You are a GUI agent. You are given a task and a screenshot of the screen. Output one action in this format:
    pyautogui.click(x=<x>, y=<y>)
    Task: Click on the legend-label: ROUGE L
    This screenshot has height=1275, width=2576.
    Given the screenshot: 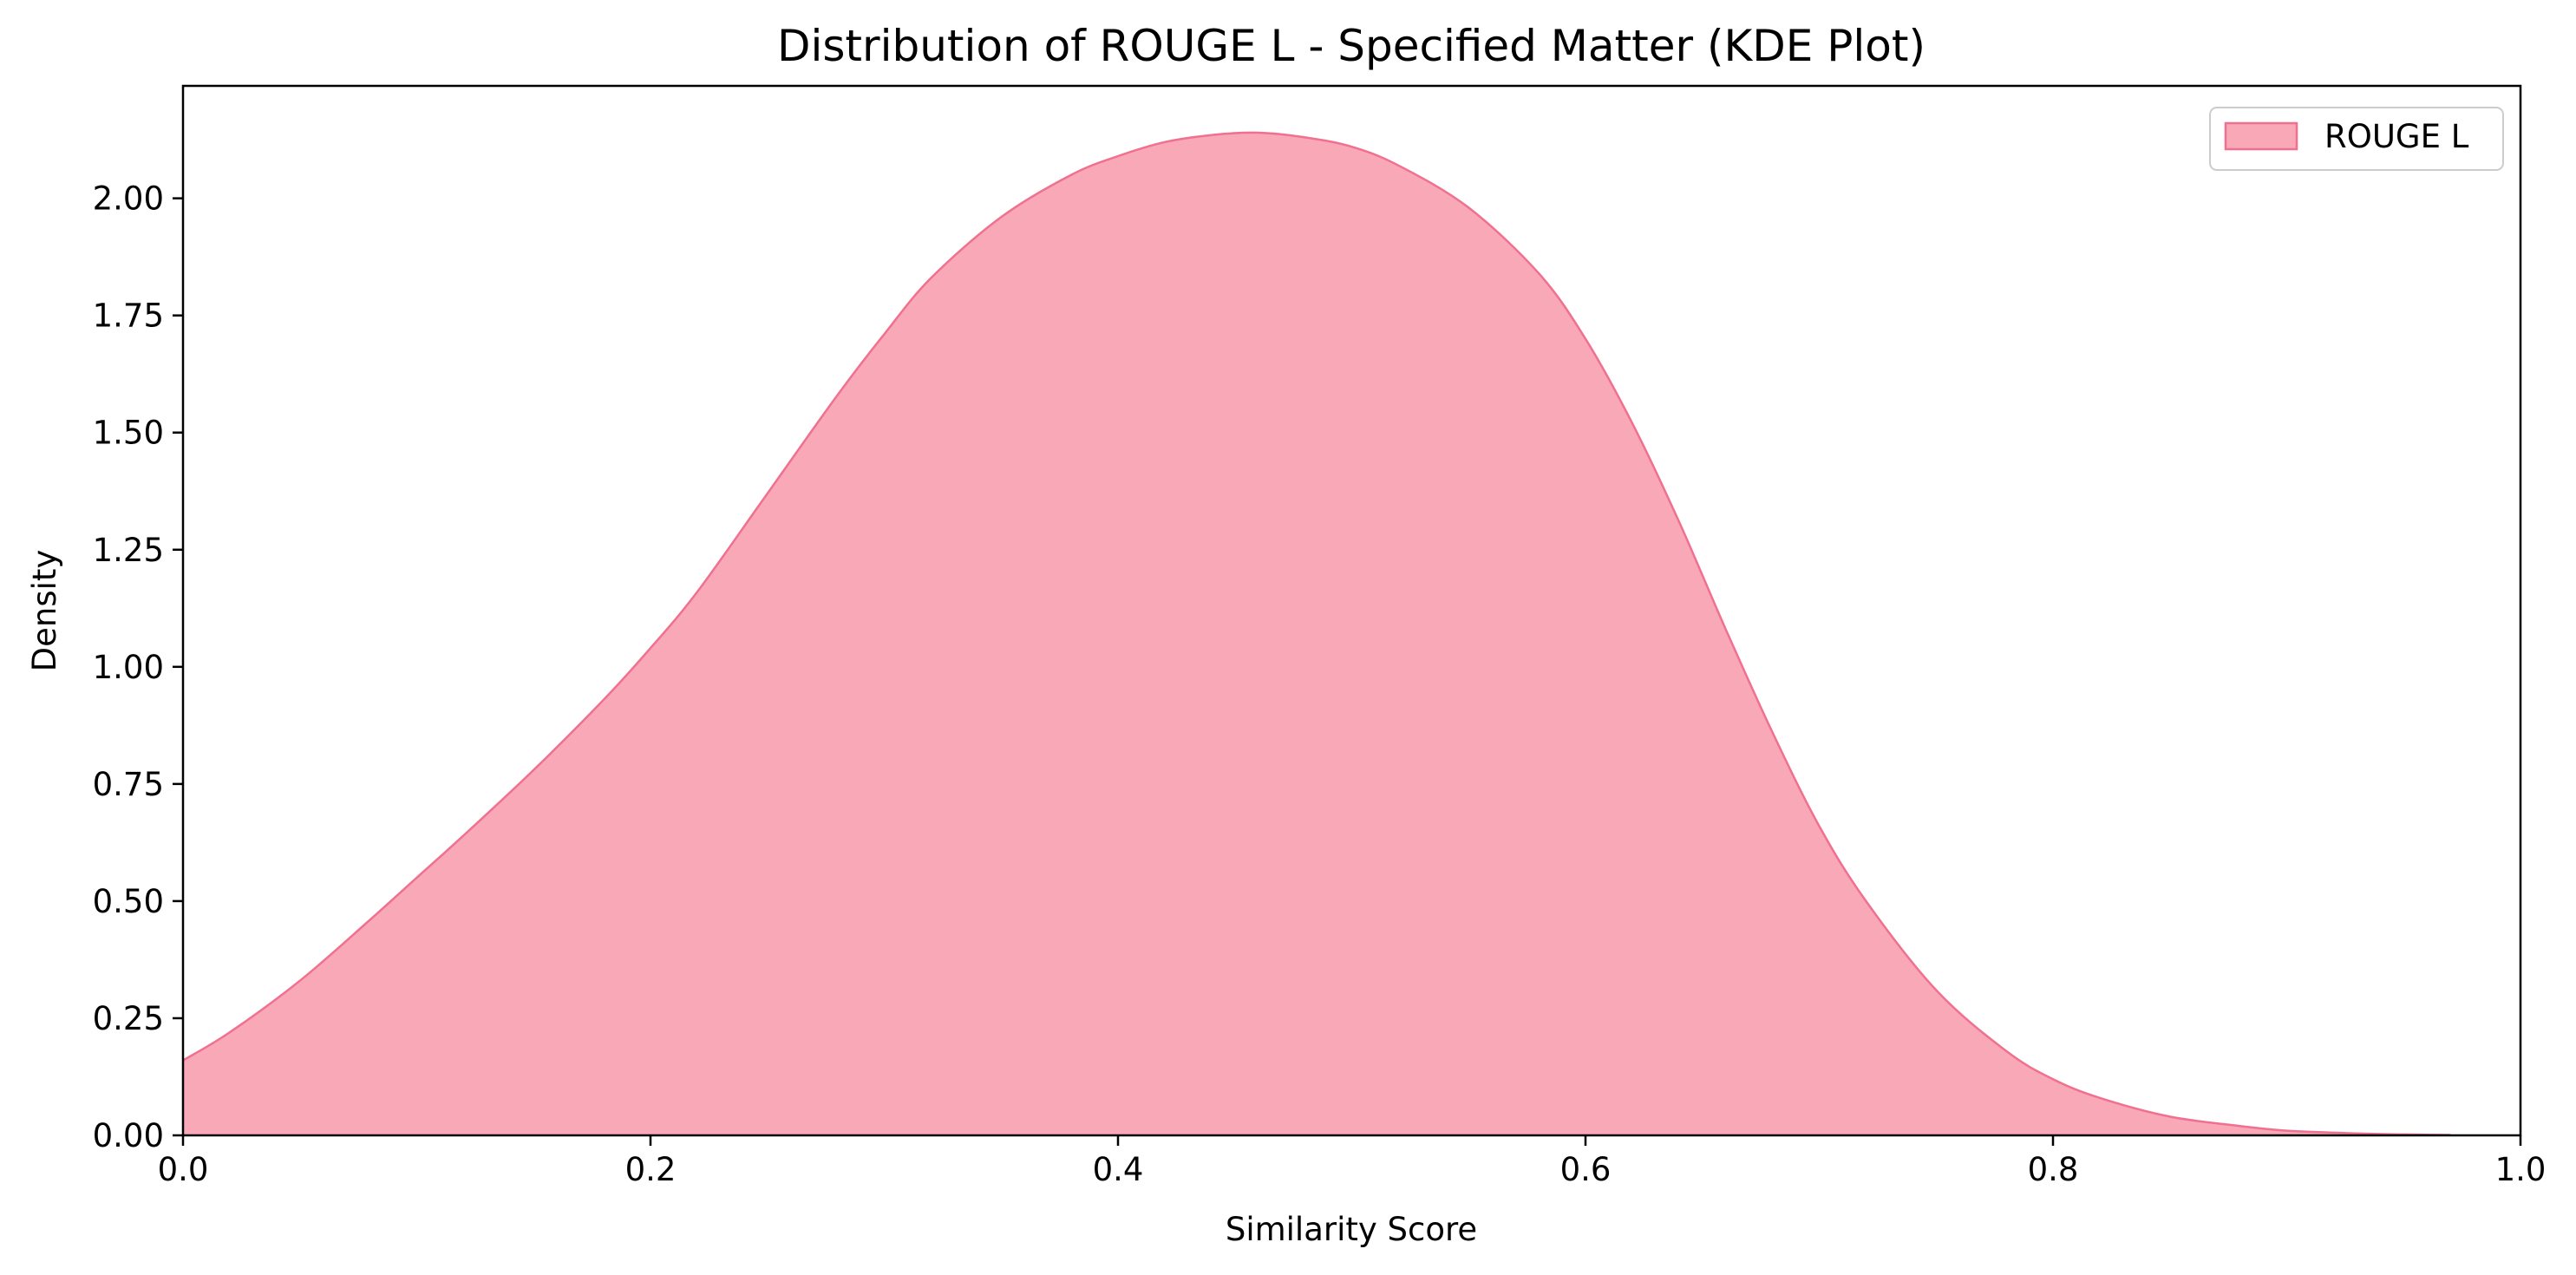 What is the action you would take?
    pyautogui.click(x=2396, y=136)
    